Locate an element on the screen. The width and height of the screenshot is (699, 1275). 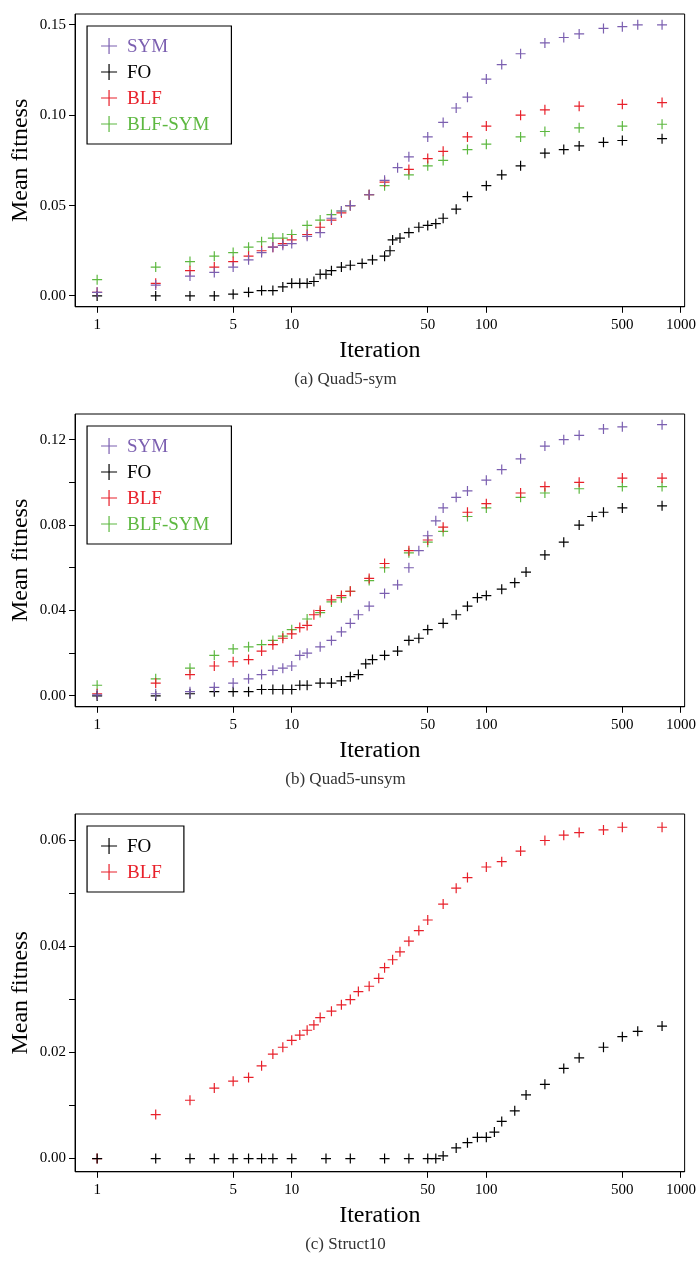
y-tick-label: 0.08 is located at coordinates (53, 523).